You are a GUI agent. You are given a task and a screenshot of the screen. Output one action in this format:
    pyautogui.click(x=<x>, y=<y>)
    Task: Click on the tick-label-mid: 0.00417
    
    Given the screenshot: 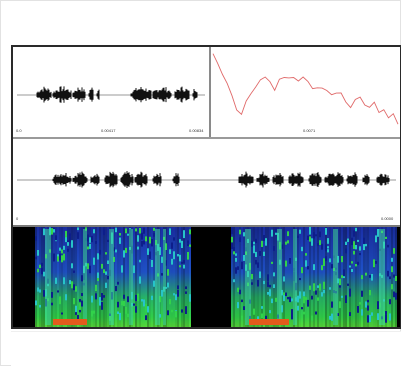 What is the action you would take?
    pyautogui.click(x=108, y=130)
    